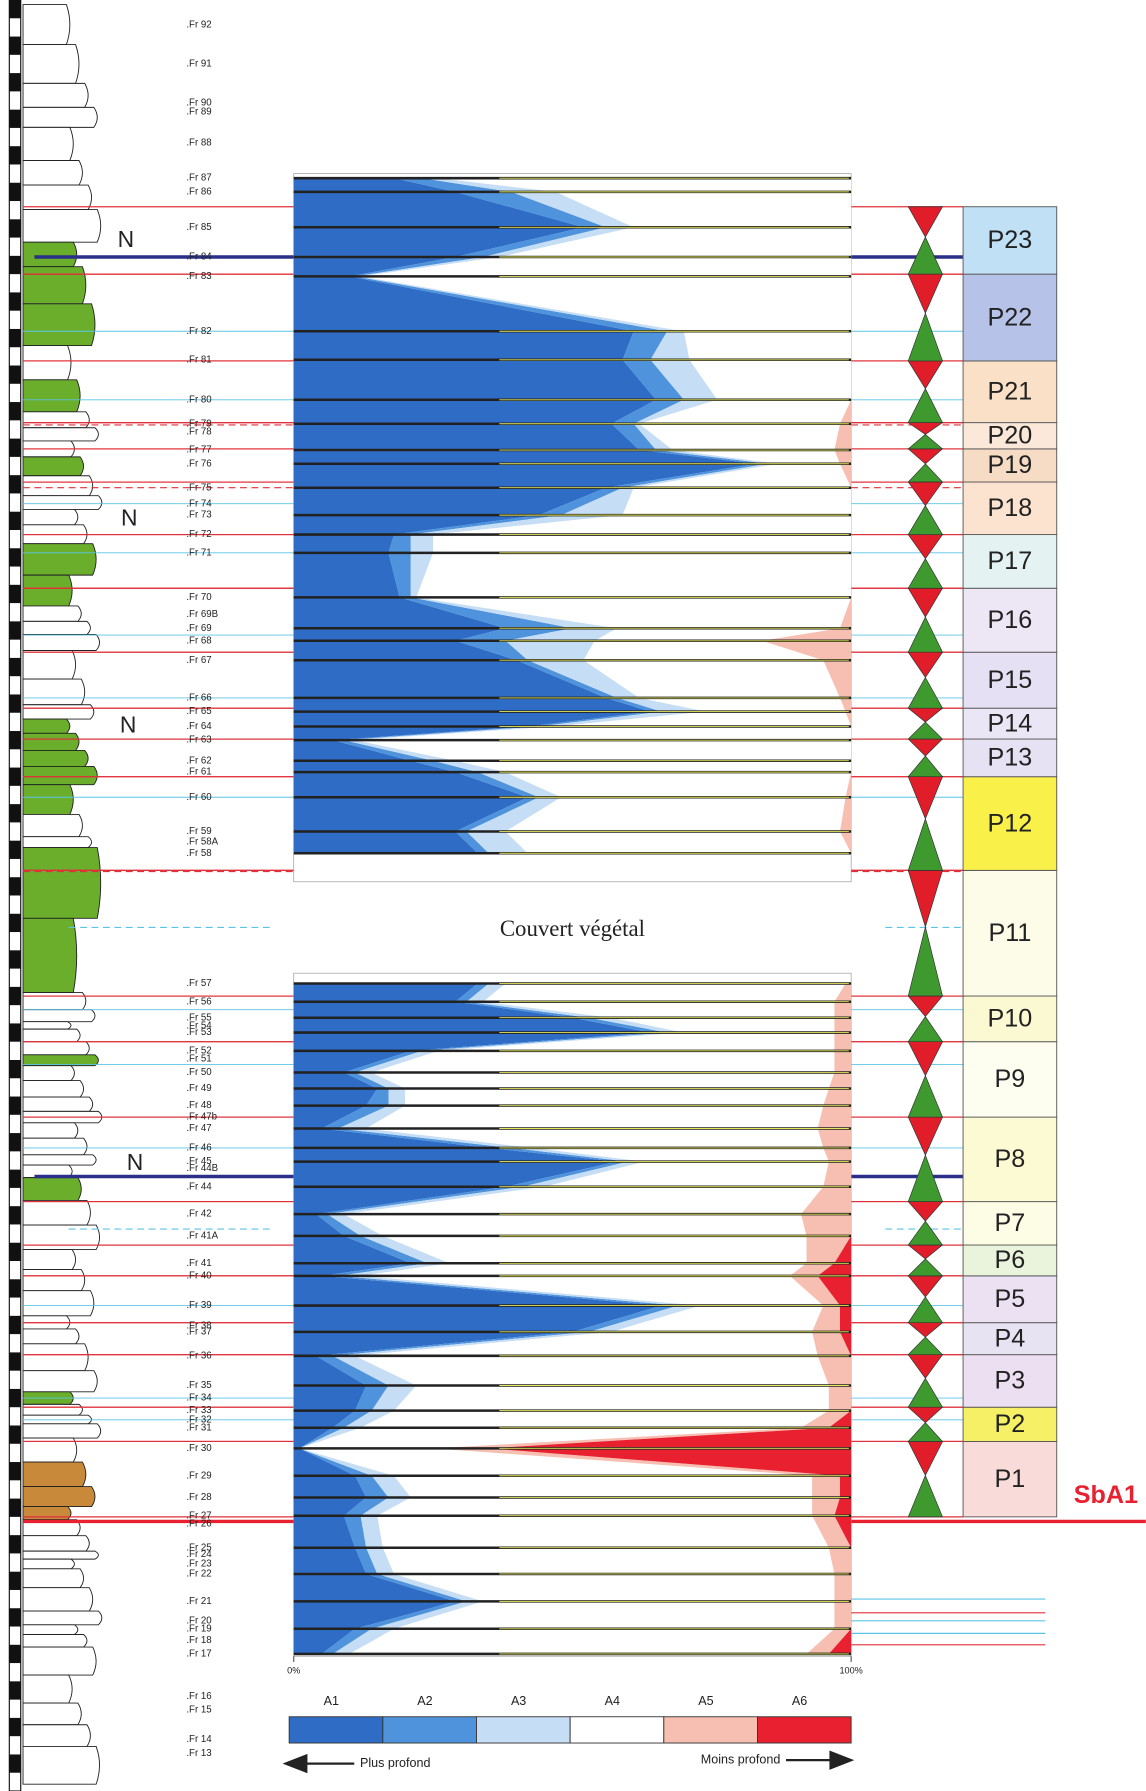  Describe the element at coordinates (198, 760) in the screenshot. I see `sample-label: .Fr 62` at that location.